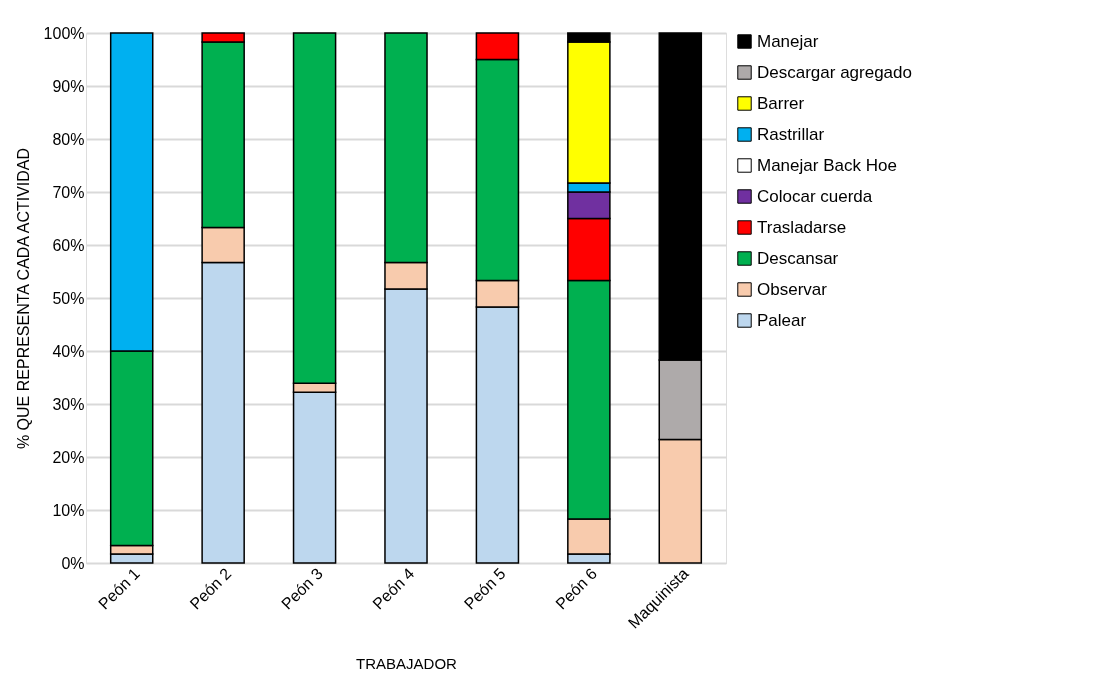 Image resolution: width=1099 pixels, height=698 pixels. Describe the element at coordinates (407, 663) in the screenshot. I see `x-axis-title: TRABAJADOR` at that location.